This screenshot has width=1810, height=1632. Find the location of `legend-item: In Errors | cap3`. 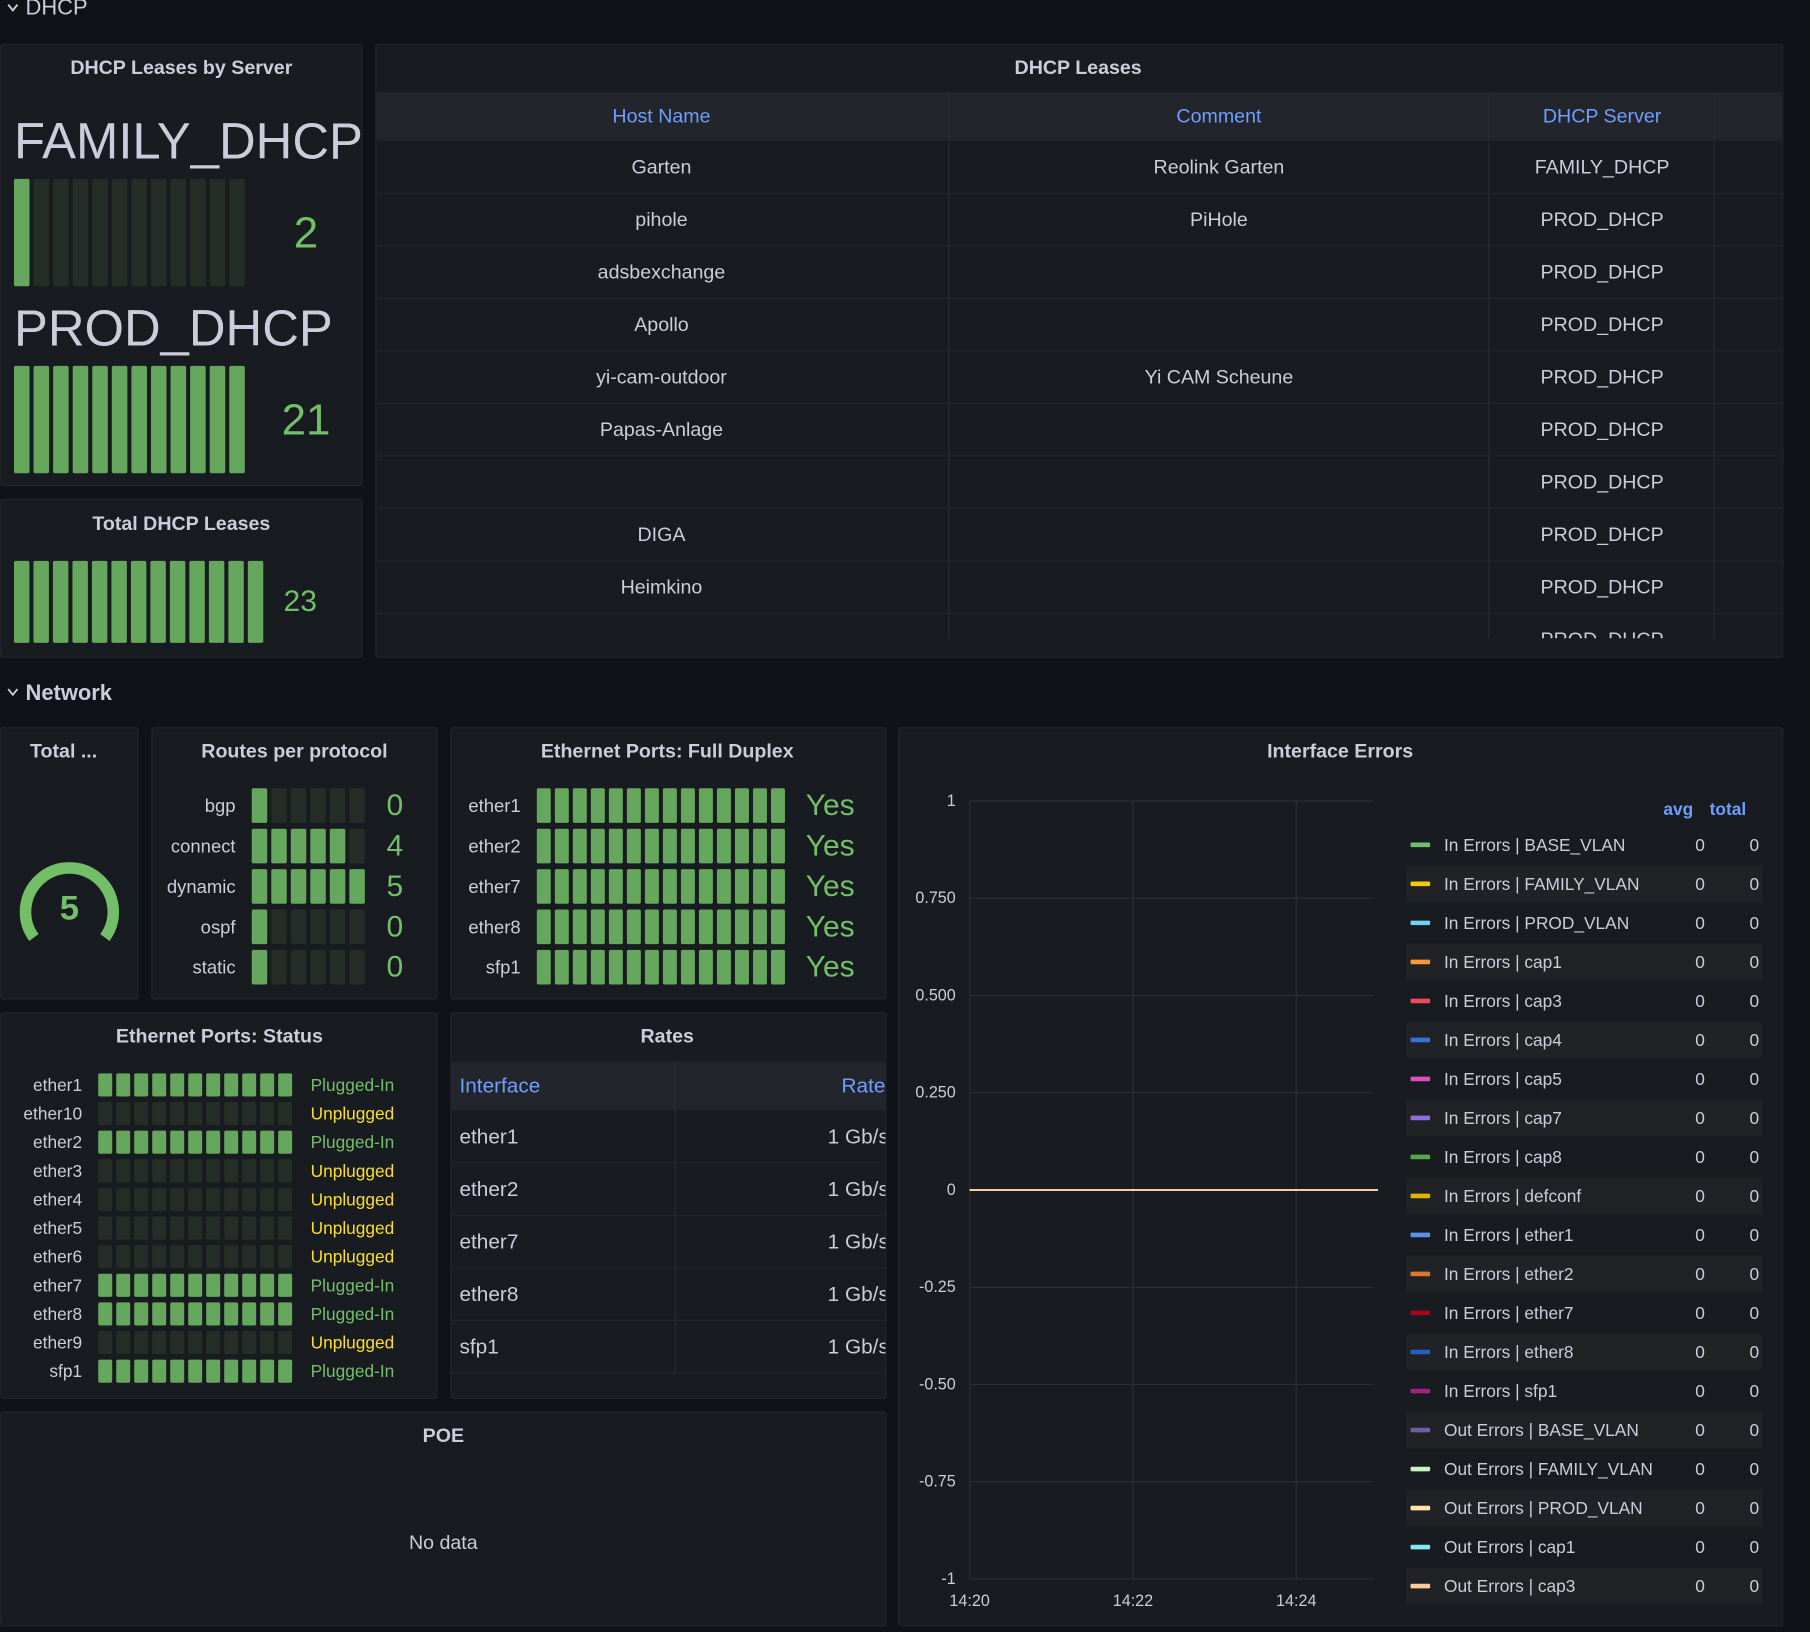

legend-item: In Errors | cap3 is located at coordinates (1503, 1001).